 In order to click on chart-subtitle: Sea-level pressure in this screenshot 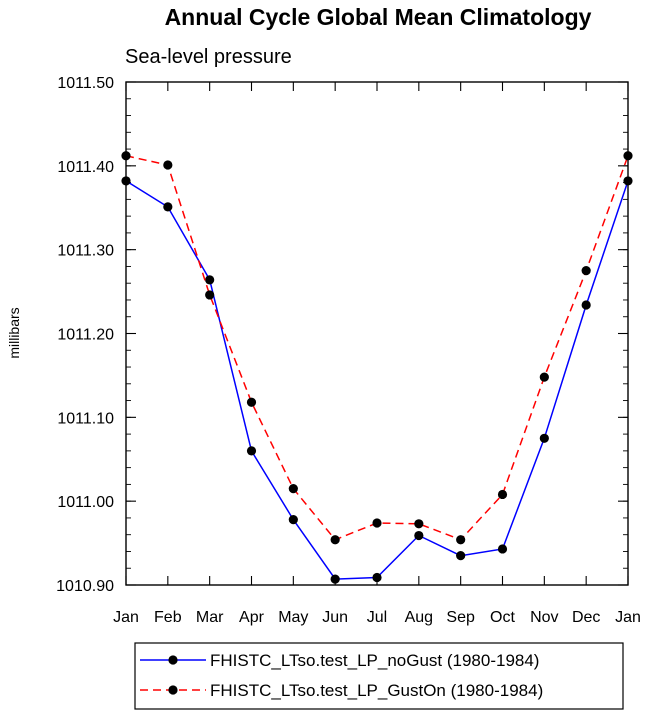, I will do `click(208, 57)`.